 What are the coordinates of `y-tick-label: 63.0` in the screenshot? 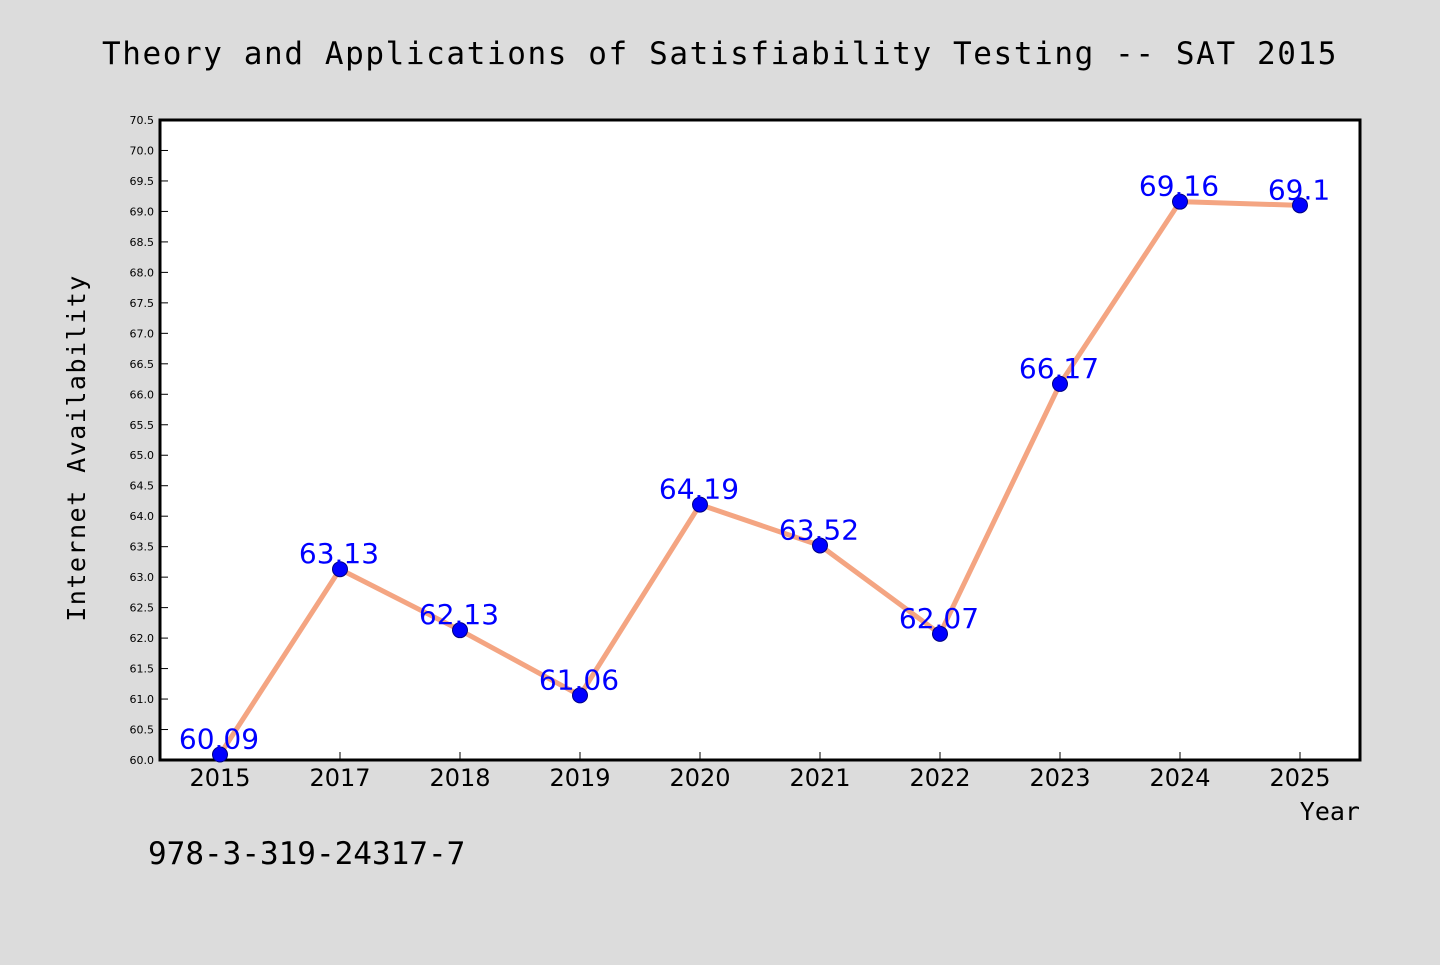 It's located at (142, 577).